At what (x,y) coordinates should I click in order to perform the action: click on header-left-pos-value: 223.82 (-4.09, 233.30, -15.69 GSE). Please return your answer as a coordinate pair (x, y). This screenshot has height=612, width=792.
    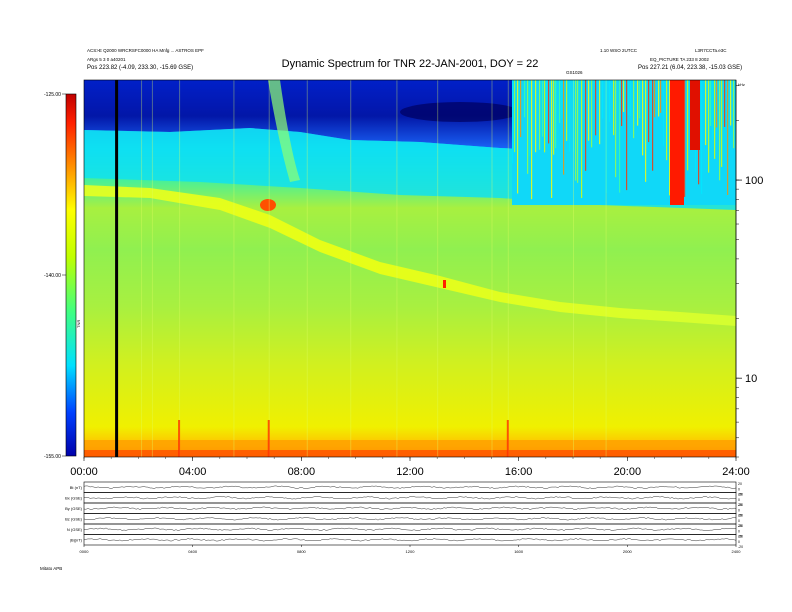
    Looking at the image, I should click on (146, 68).